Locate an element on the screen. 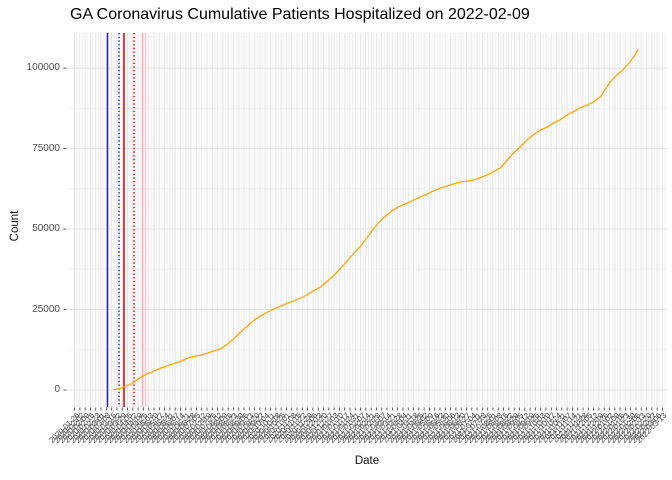 Image resolution: width=672 pixels, height=480 pixels. x-axis-title: Date is located at coordinates (367, 461).